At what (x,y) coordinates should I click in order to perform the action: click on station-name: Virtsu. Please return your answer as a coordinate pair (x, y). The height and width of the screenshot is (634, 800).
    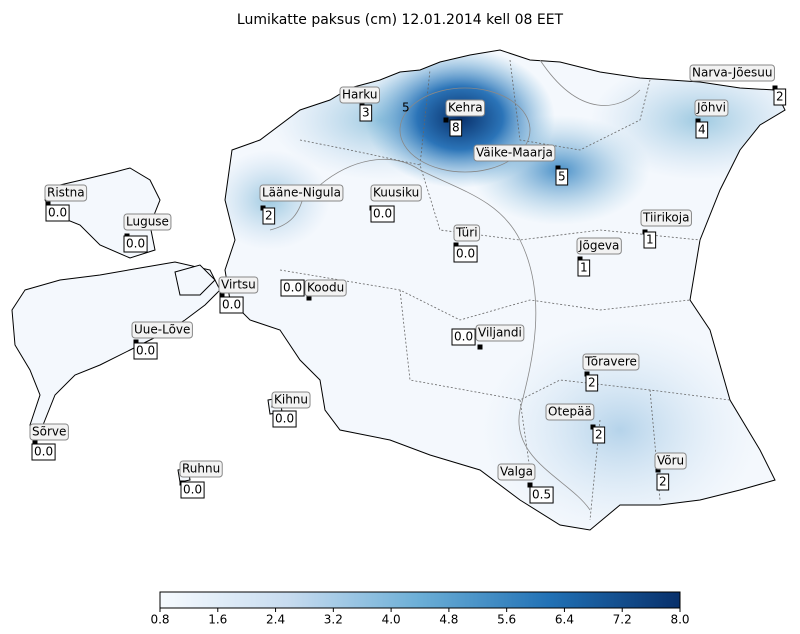
    Looking at the image, I should click on (238, 285).